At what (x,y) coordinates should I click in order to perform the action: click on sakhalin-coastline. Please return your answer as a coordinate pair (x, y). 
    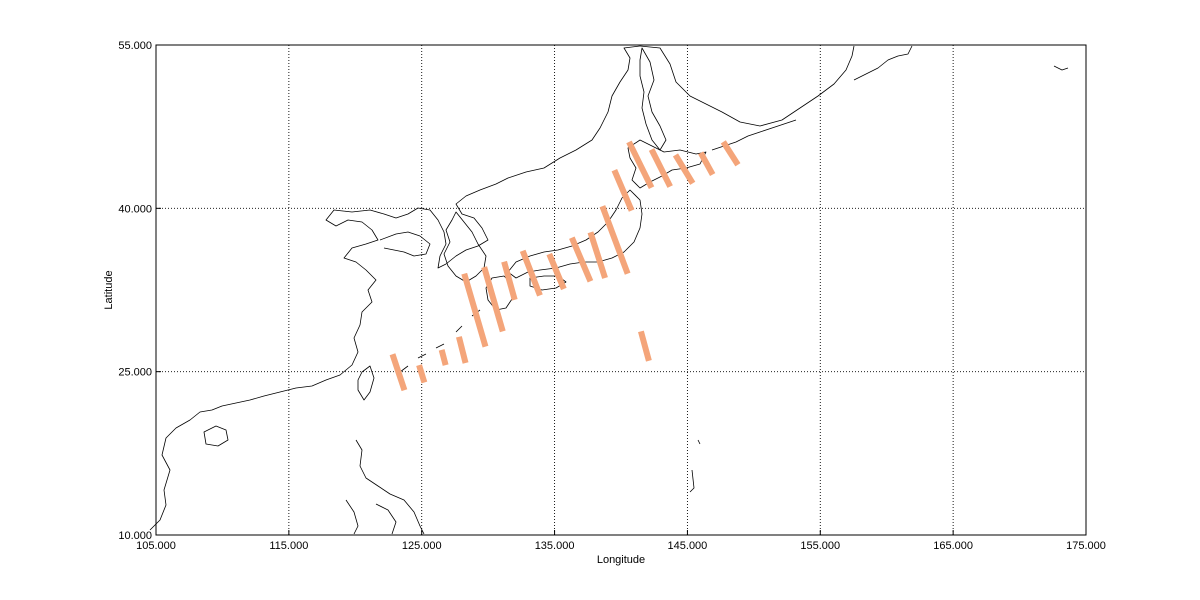
    Looking at the image, I should click on (653, 99).